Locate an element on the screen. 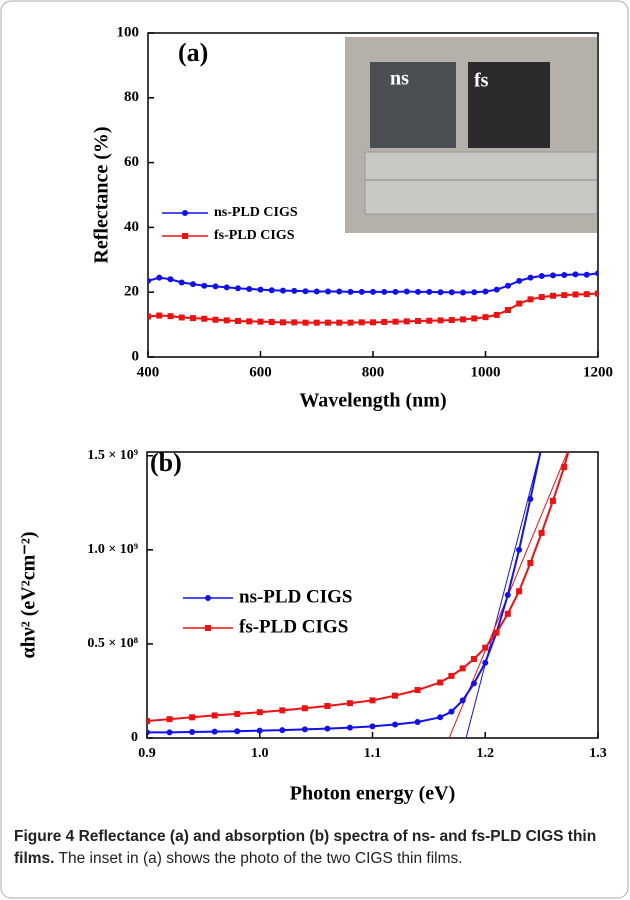 This screenshot has width=630, height=900. inset-photo: ns fs is located at coordinates (471, 135).